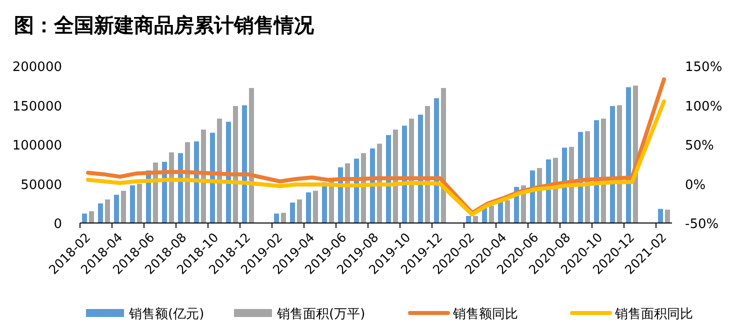 The image size is (735, 332). I want to click on y-tick-label: 0, so click(58, 224).